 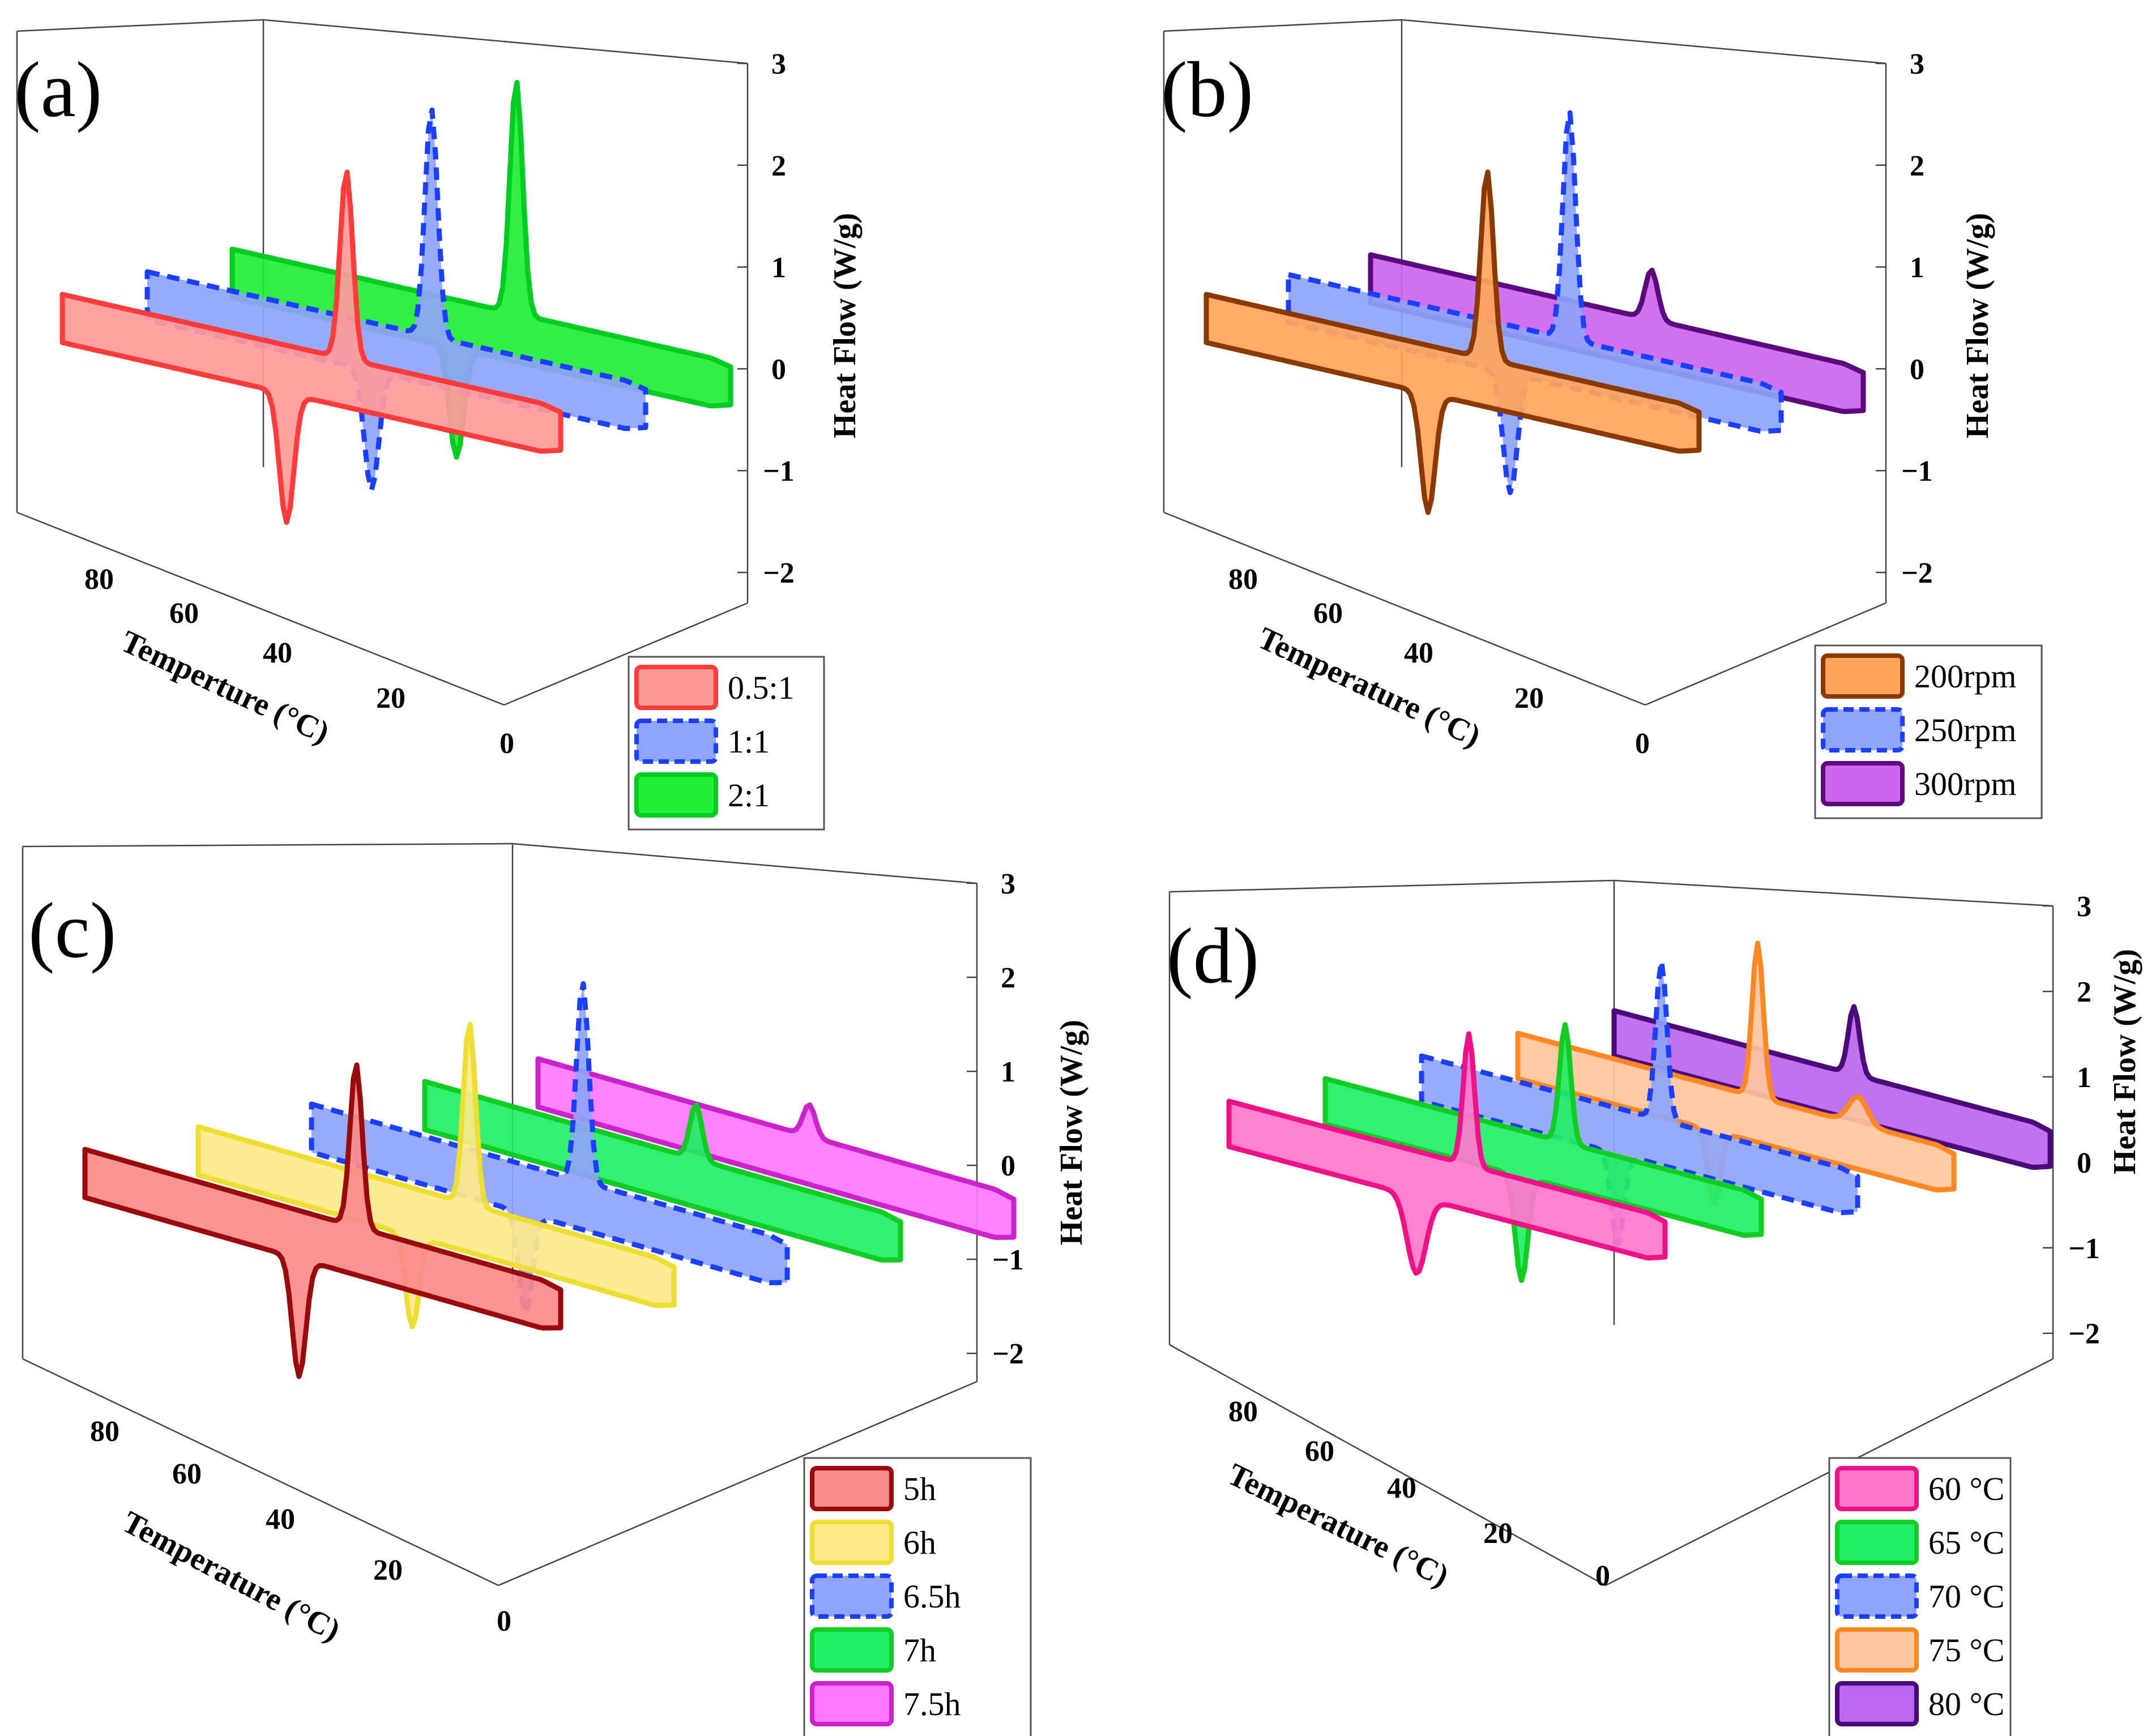 I want to click on legend-label: 200rpm, so click(x=1965, y=676).